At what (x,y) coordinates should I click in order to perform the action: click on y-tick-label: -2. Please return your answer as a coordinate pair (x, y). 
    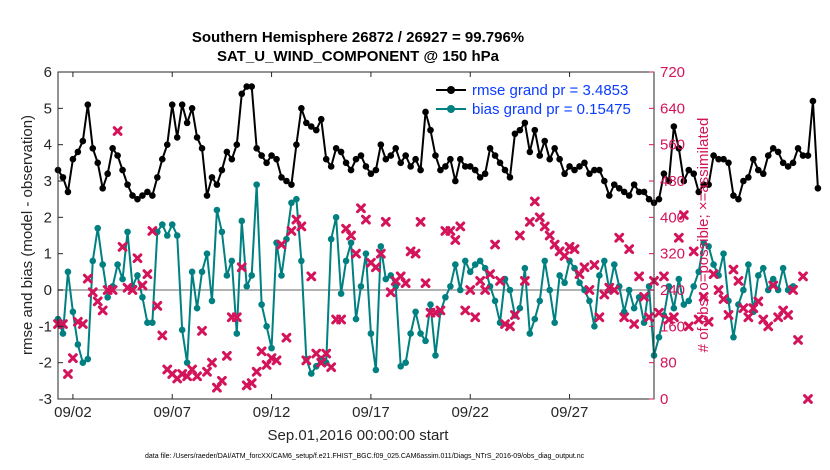
    Looking at the image, I should click on (45, 363).